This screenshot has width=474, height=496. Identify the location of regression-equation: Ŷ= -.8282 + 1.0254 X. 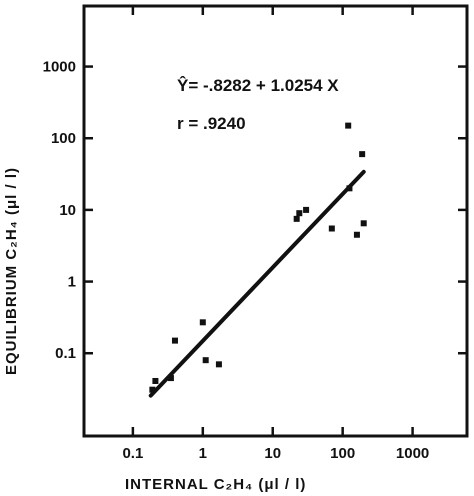
(258, 85).